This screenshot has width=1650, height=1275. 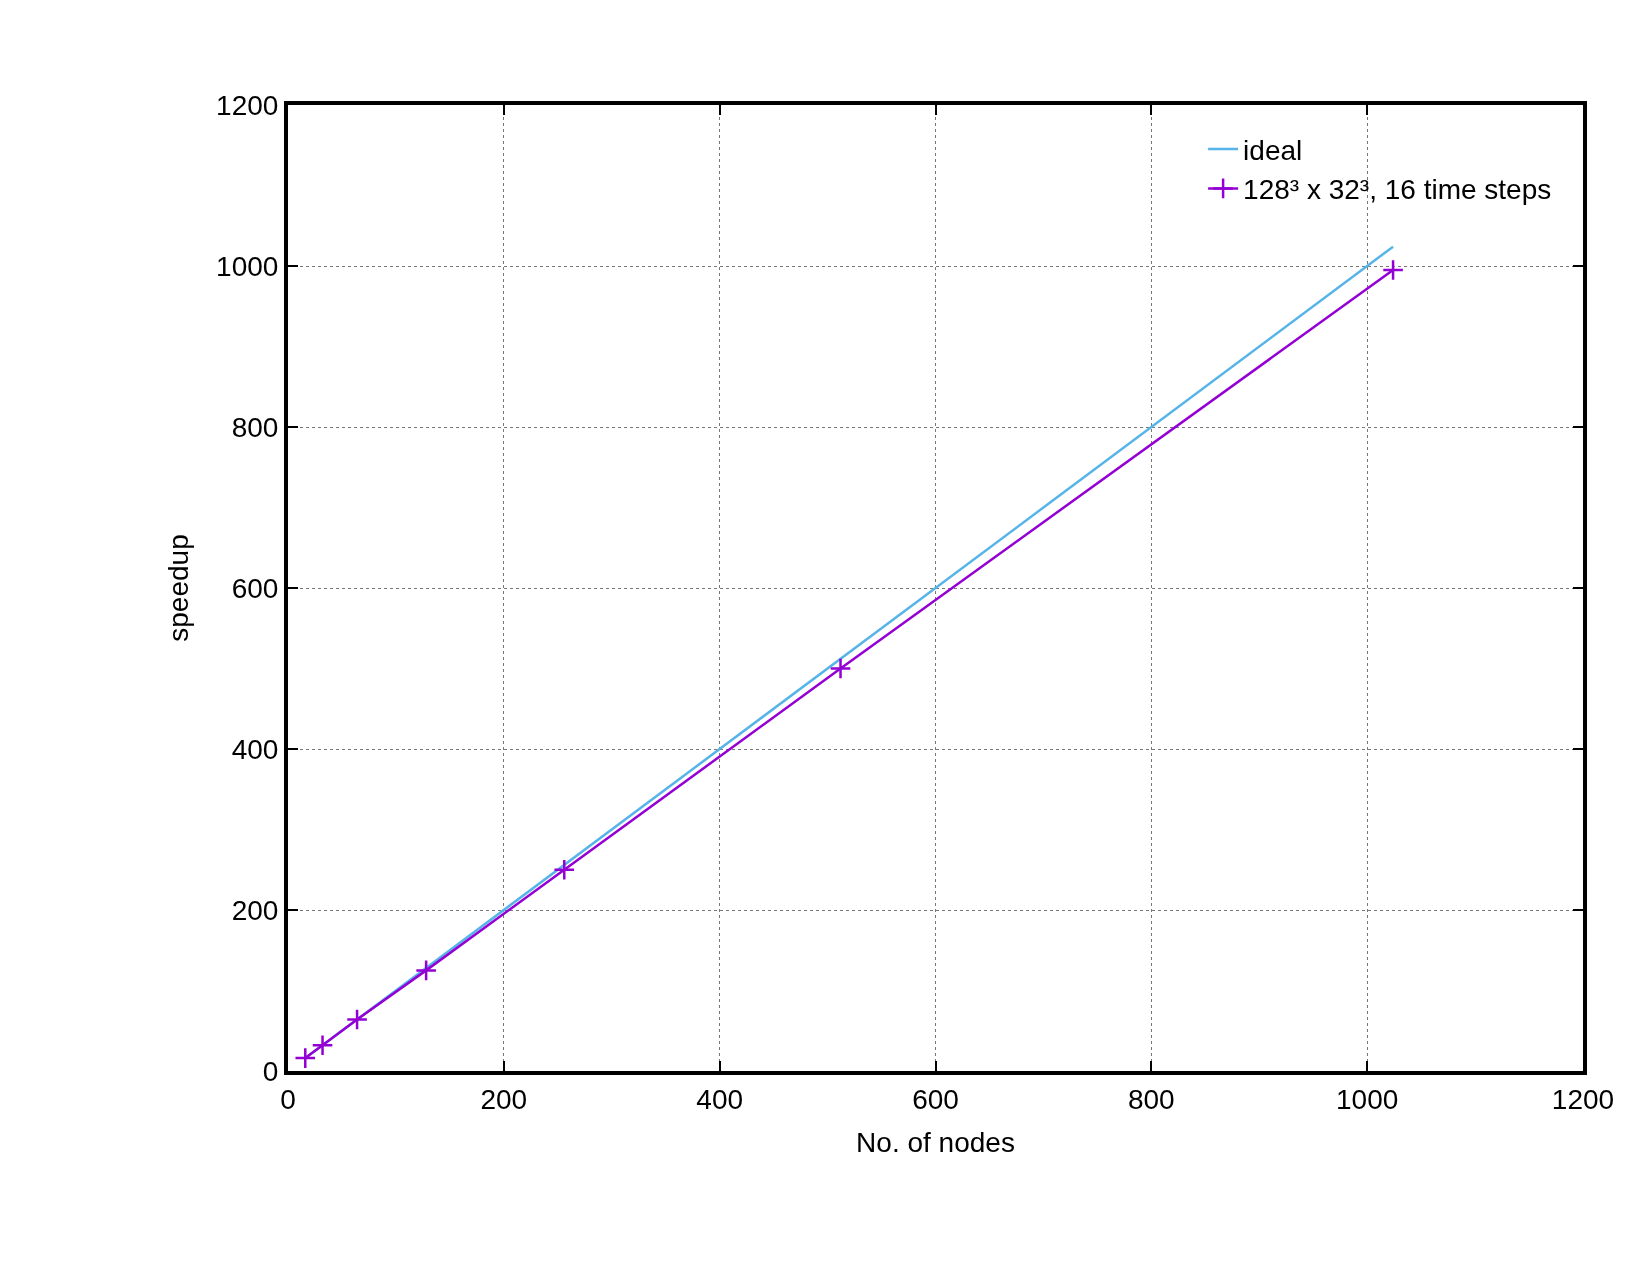 What do you see at coordinates (255, 749) in the screenshot?
I see `y-tick-label: 400` at bounding box center [255, 749].